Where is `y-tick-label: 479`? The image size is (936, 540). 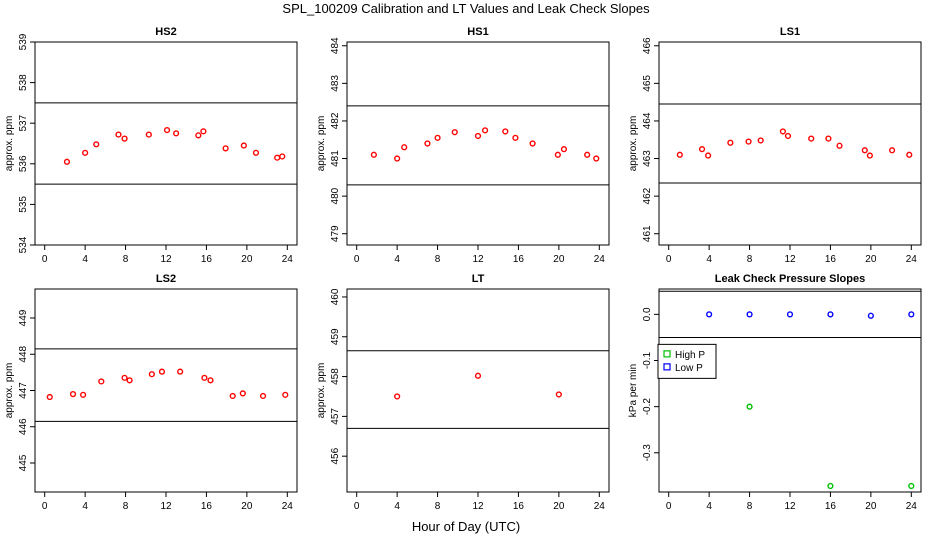 y-tick-label: 479 is located at coordinates (335, 233).